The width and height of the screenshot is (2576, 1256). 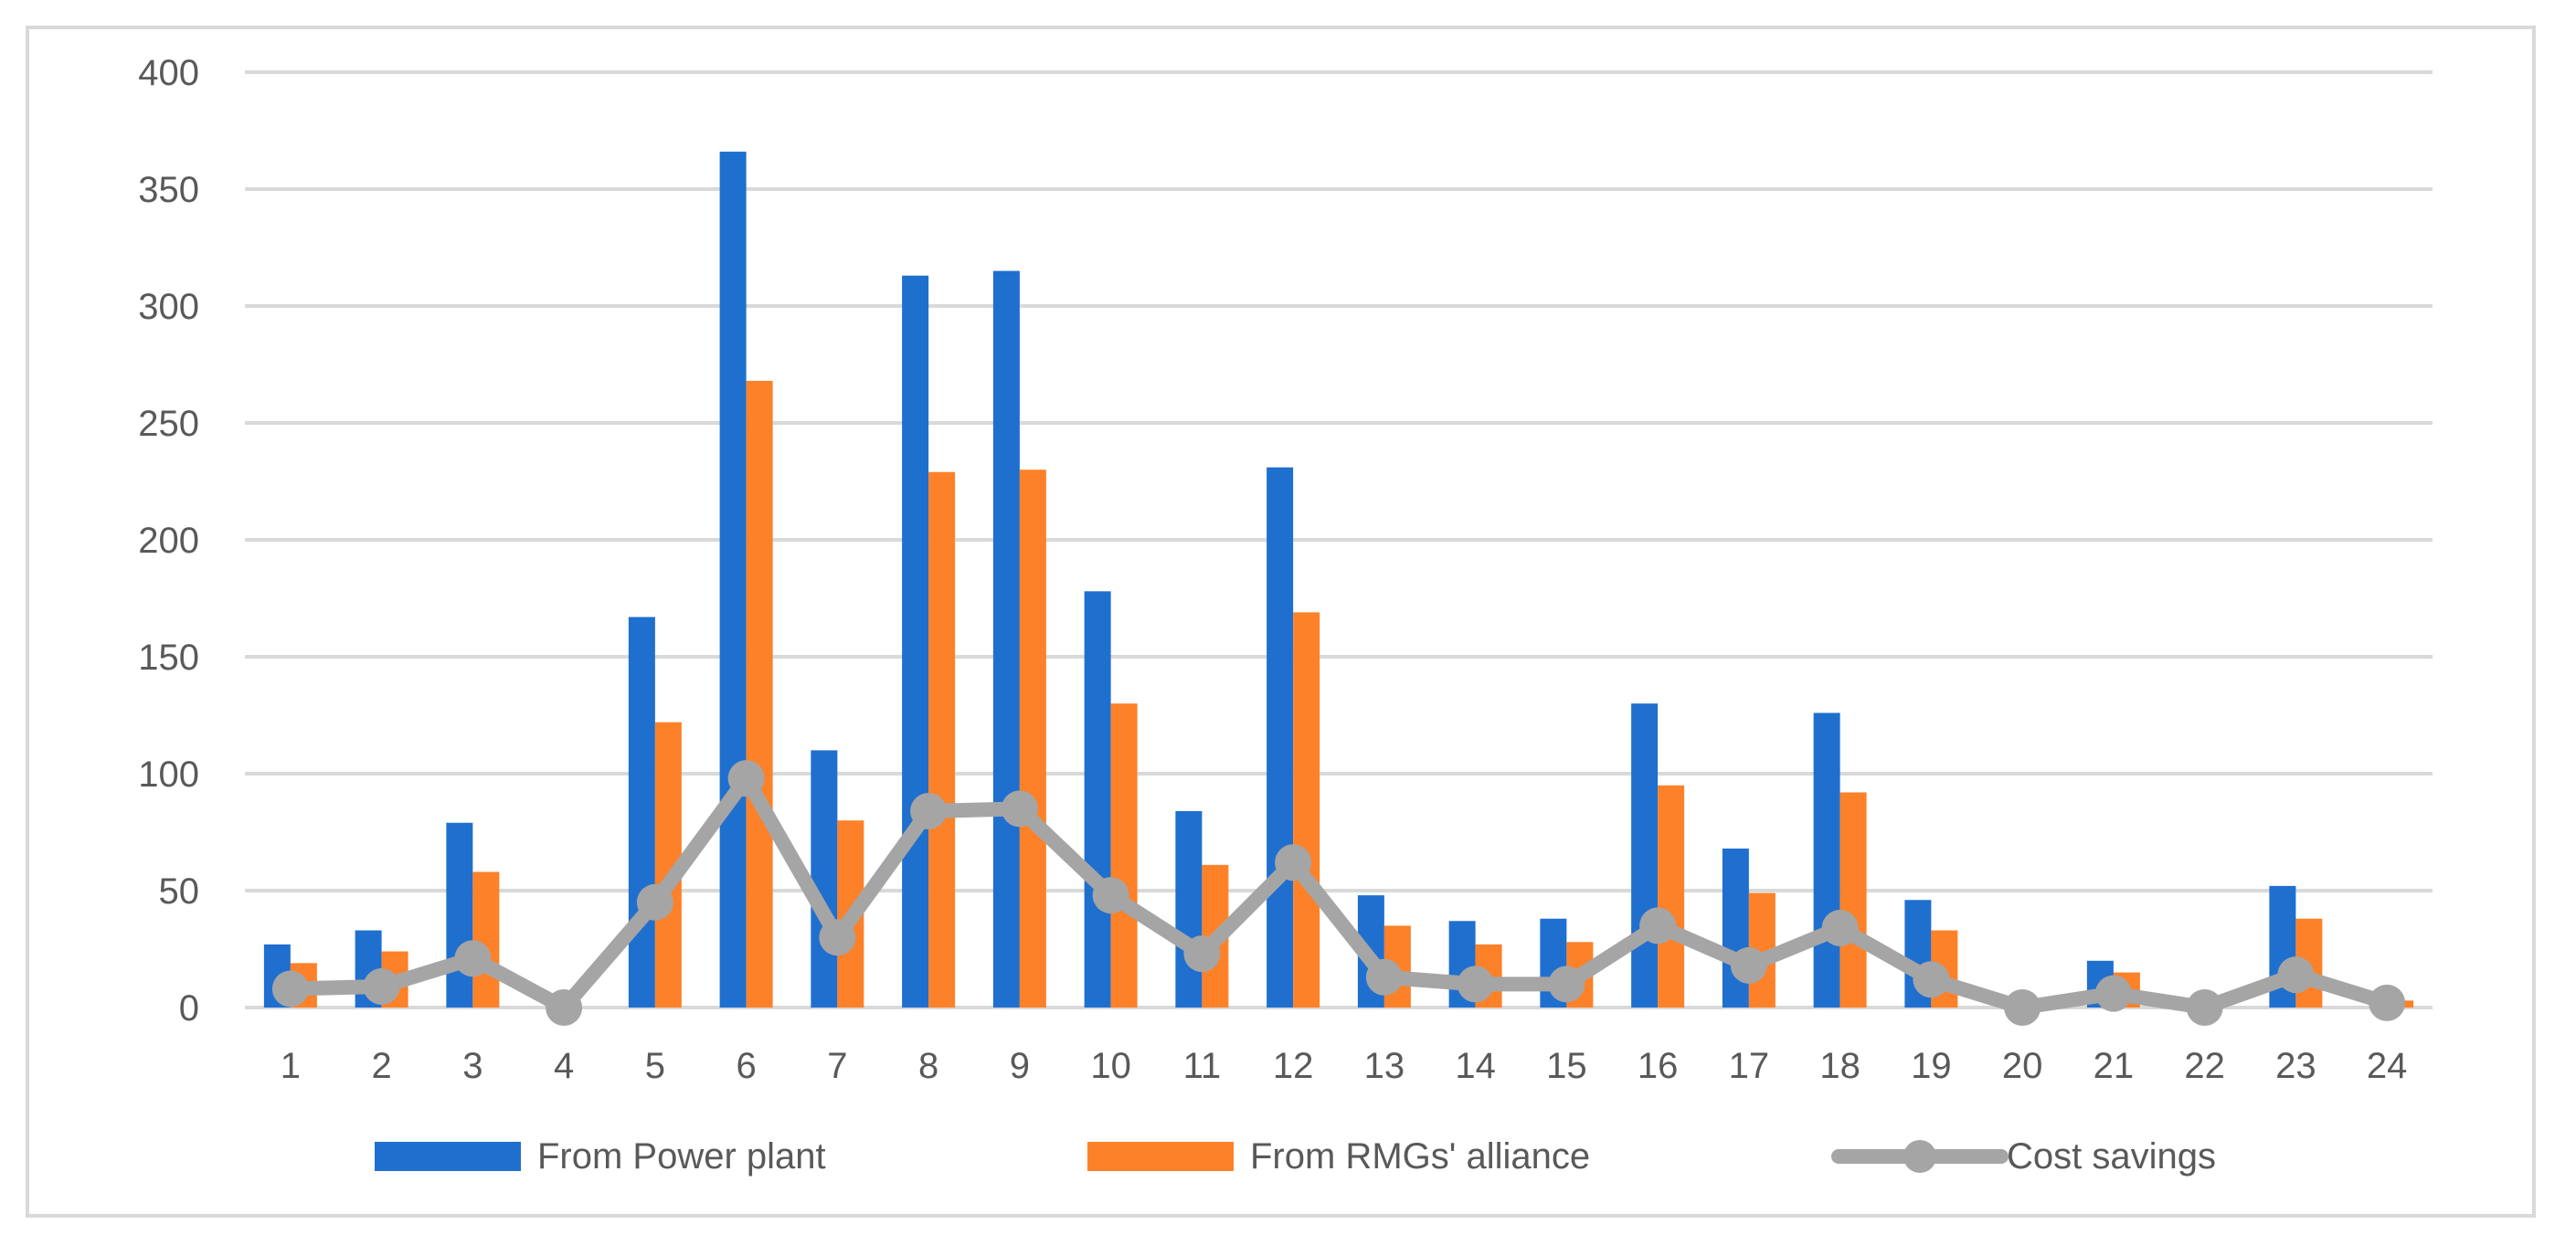 What do you see at coordinates (168, 190) in the screenshot?
I see `y-tick-label: 350` at bounding box center [168, 190].